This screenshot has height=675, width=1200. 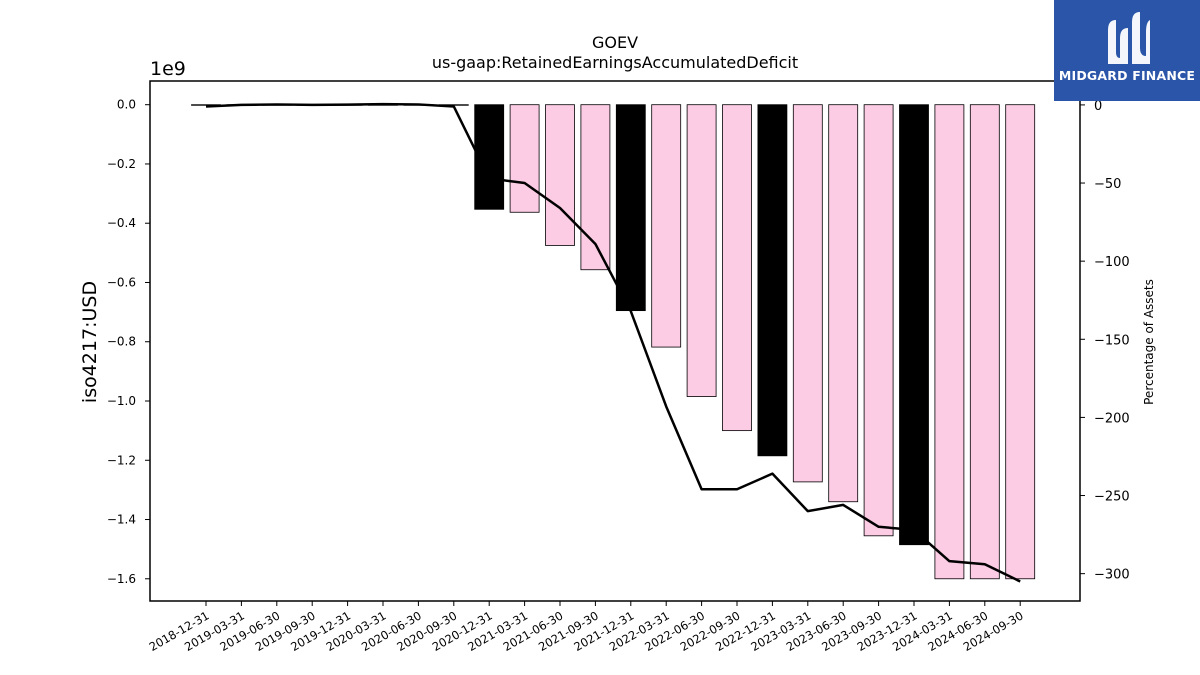 I want to click on y-tick-label: 0.0, so click(x=126, y=105).